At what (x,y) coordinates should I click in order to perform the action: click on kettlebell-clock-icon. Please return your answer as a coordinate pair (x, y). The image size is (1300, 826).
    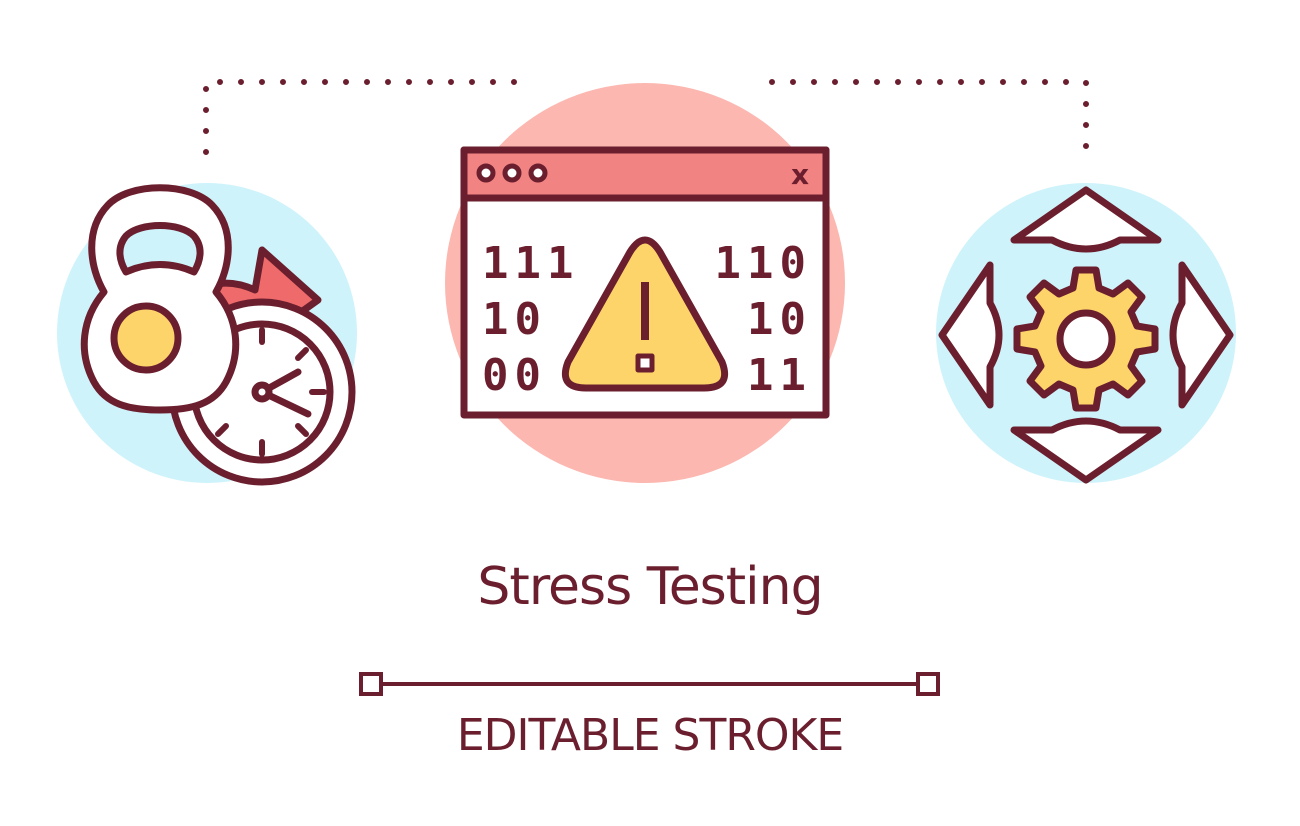
    Looking at the image, I should click on (218, 335).